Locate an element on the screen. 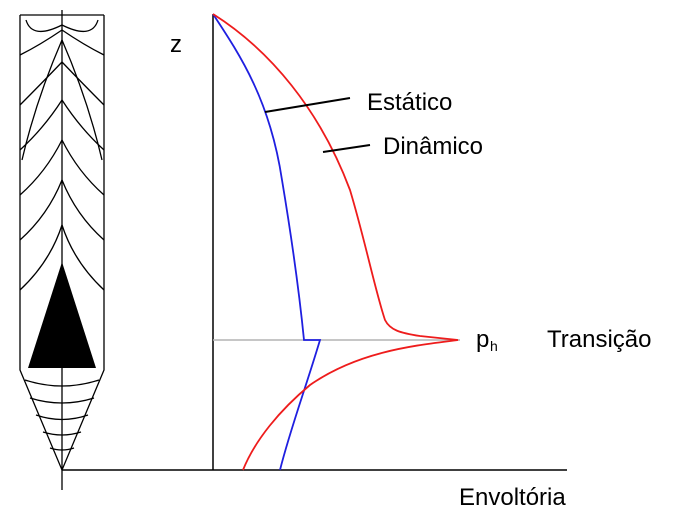 This screenshot has height=513, width=677. static-leader-line is located at coordinates (307, 105).